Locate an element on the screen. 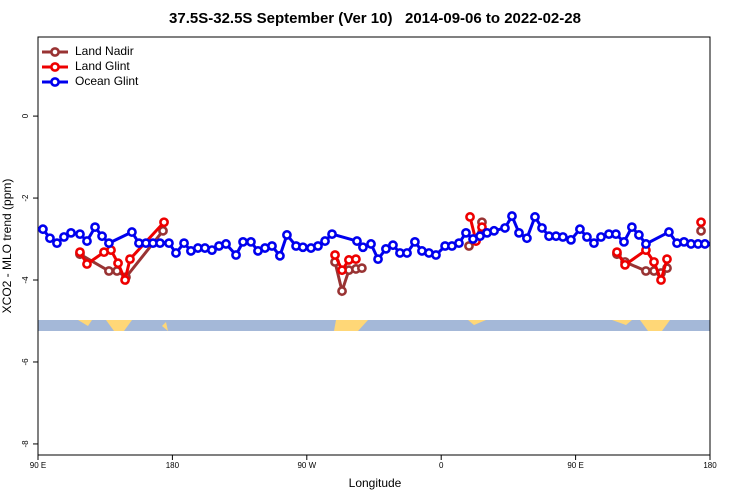  legend-label: Ocean Glint is located at coordinates (107, 81).